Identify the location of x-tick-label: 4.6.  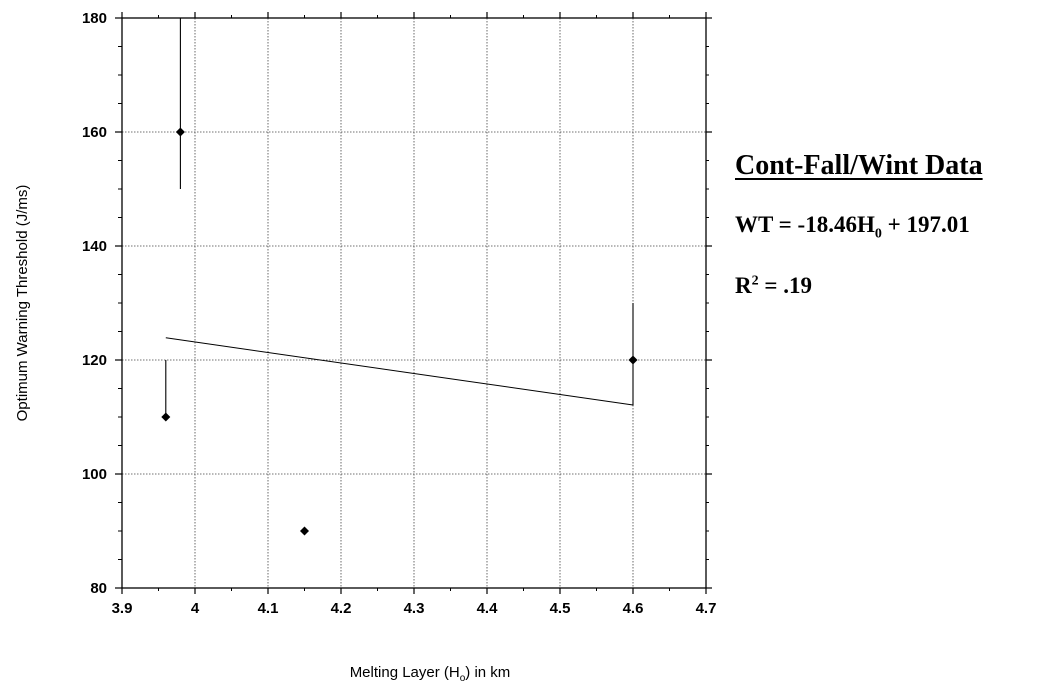
(633, 608).